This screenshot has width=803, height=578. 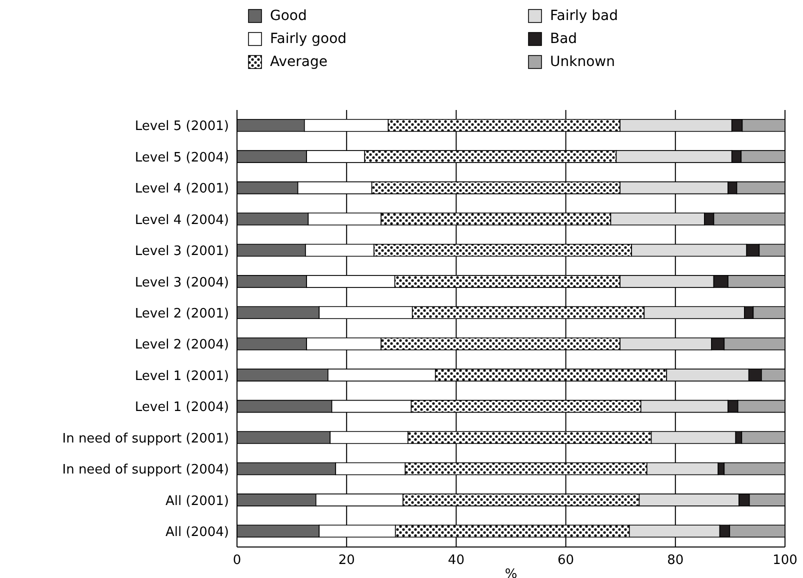 I want to click on y-tick-label: Level 3 (2004), so click(x=181, y=282).